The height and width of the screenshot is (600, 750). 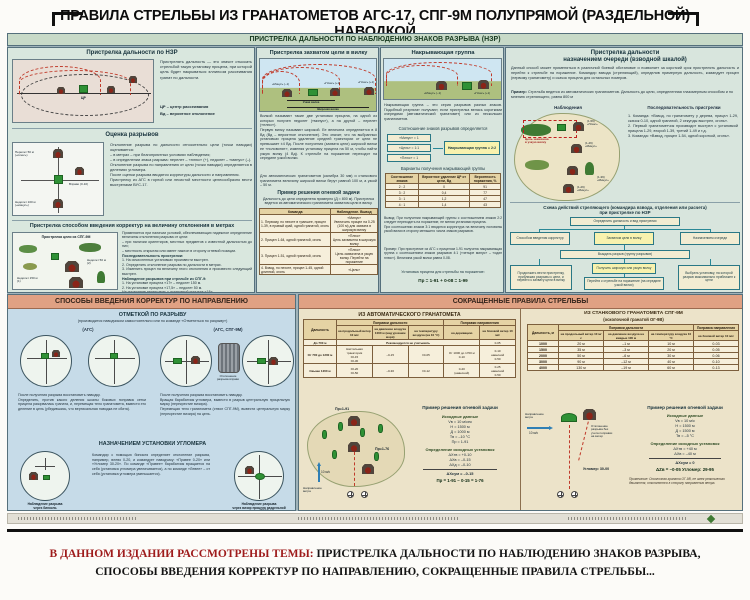 I want to click on reticle-horizontal-line, so click(x=187, y=361).